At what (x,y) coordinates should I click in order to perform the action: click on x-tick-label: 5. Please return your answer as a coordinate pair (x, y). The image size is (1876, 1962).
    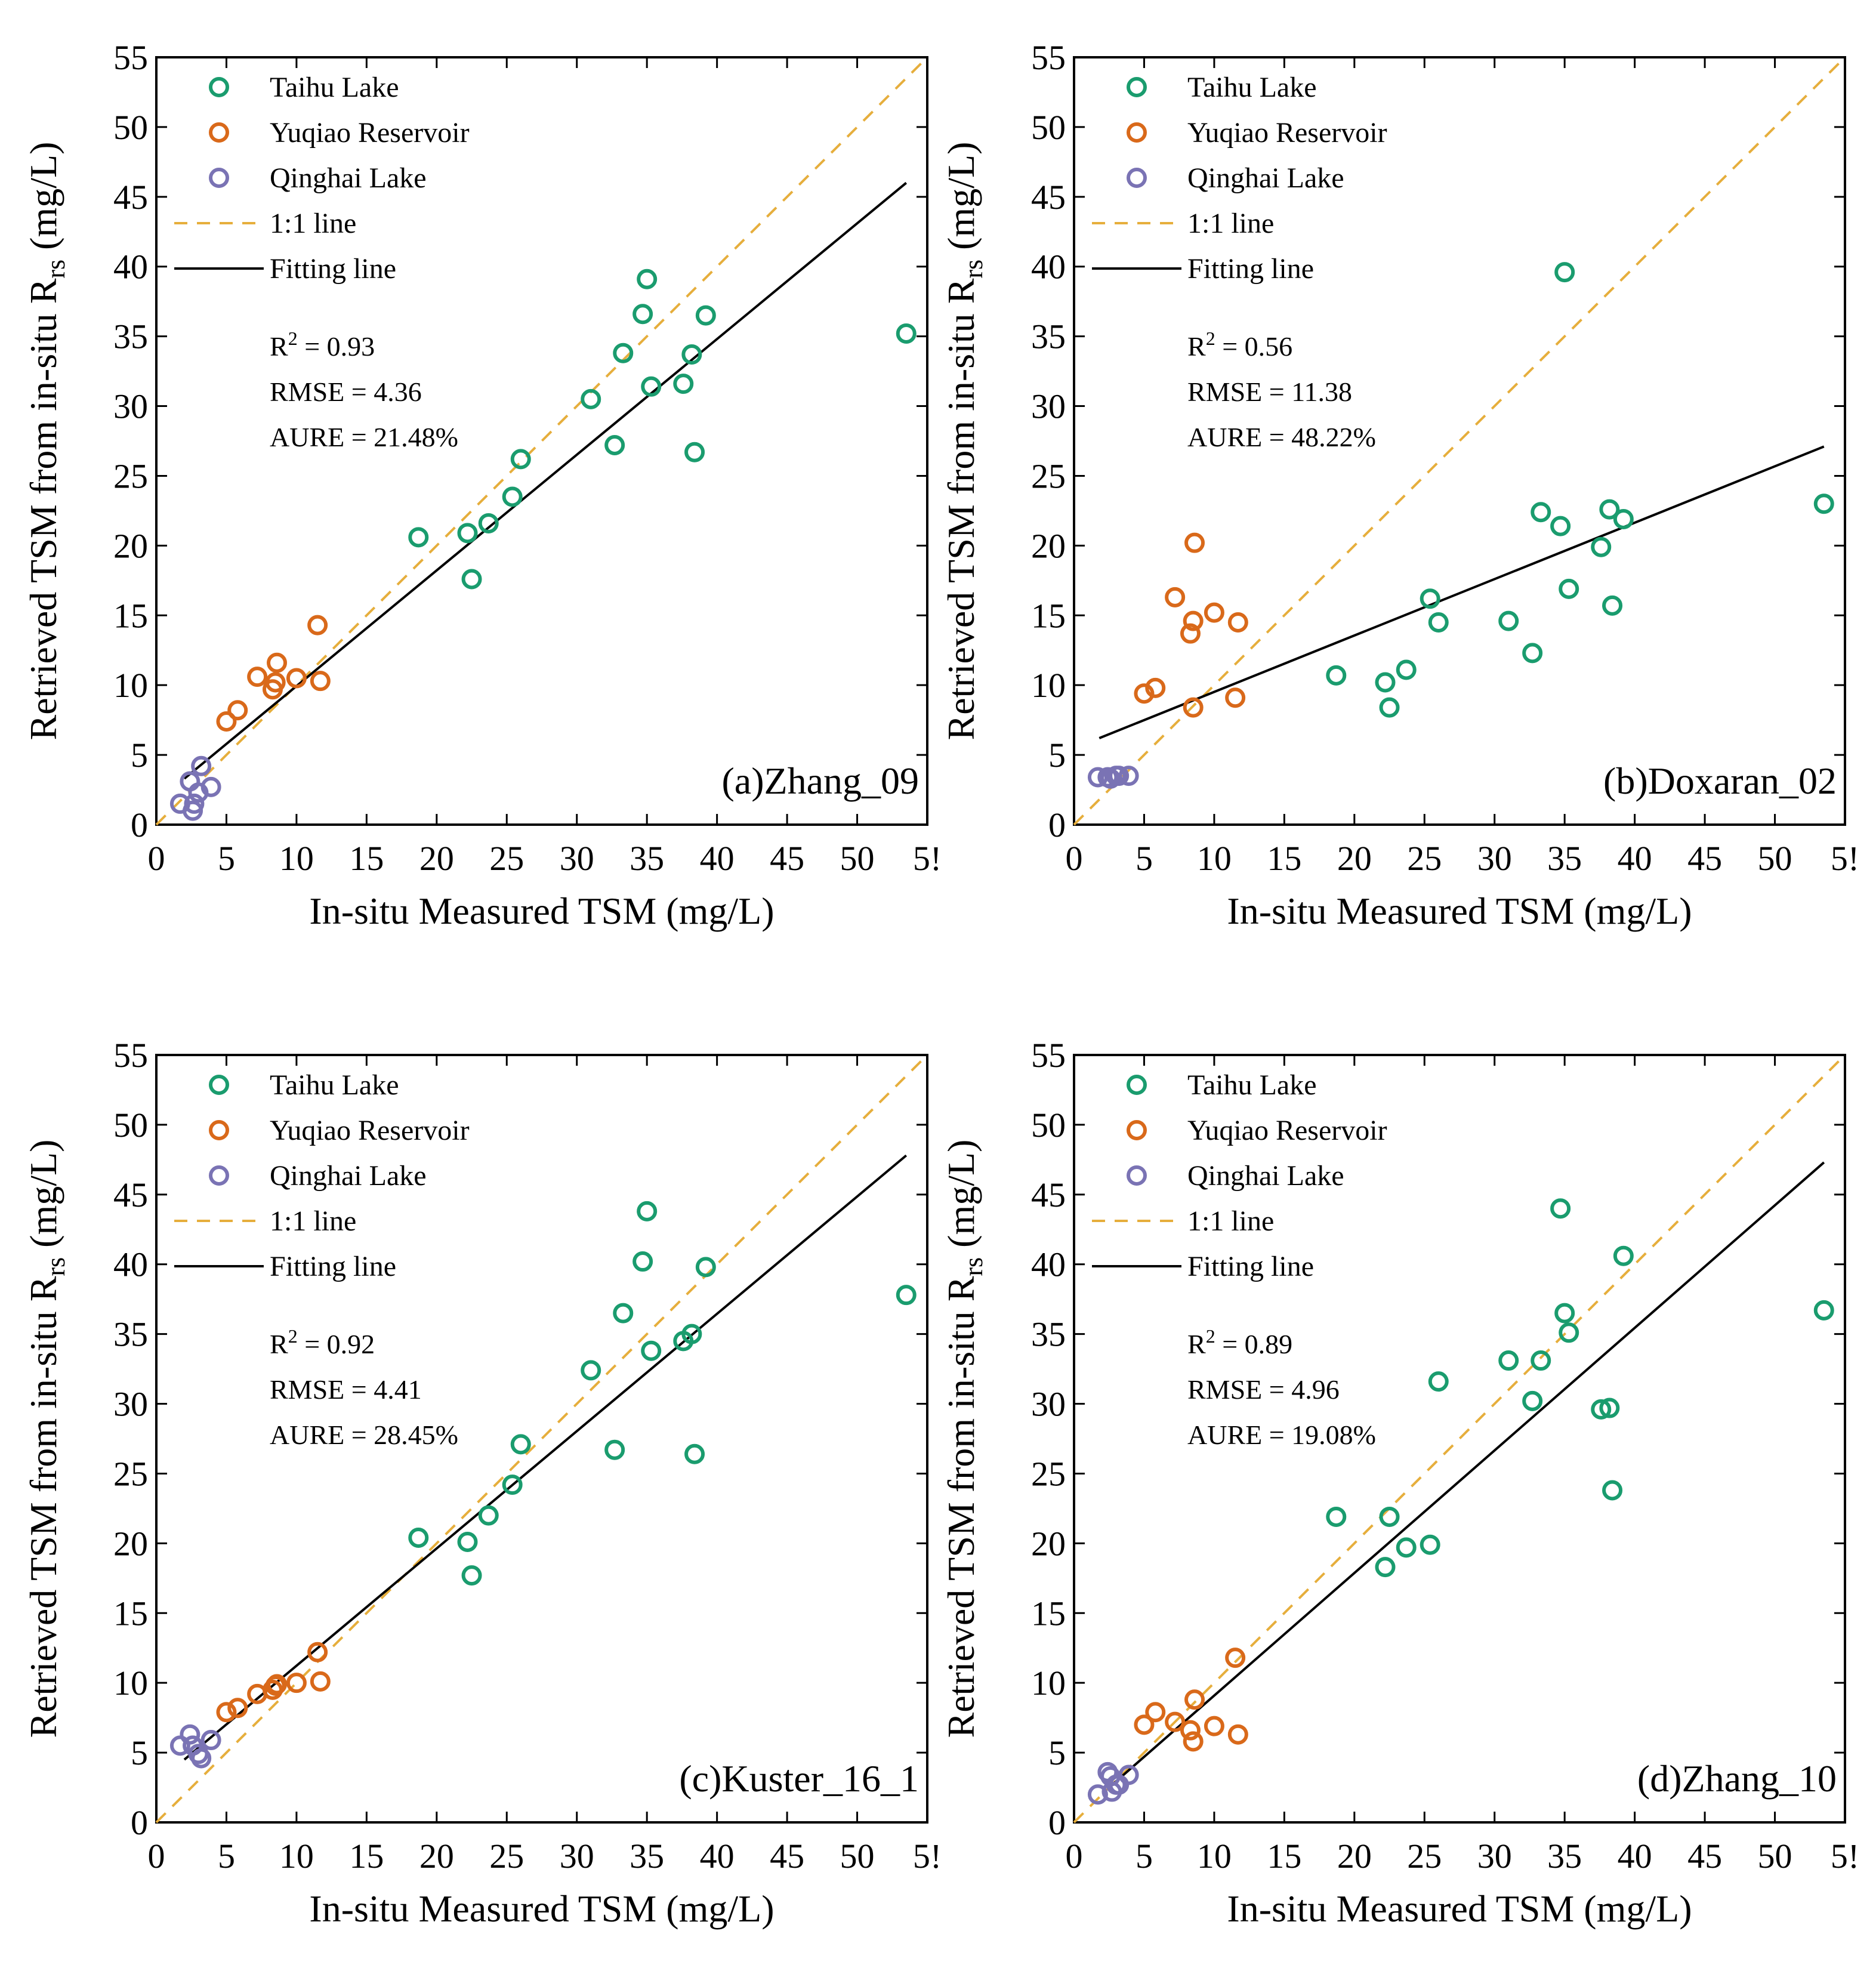
    Looking at the image, I should click on (226, 1856).